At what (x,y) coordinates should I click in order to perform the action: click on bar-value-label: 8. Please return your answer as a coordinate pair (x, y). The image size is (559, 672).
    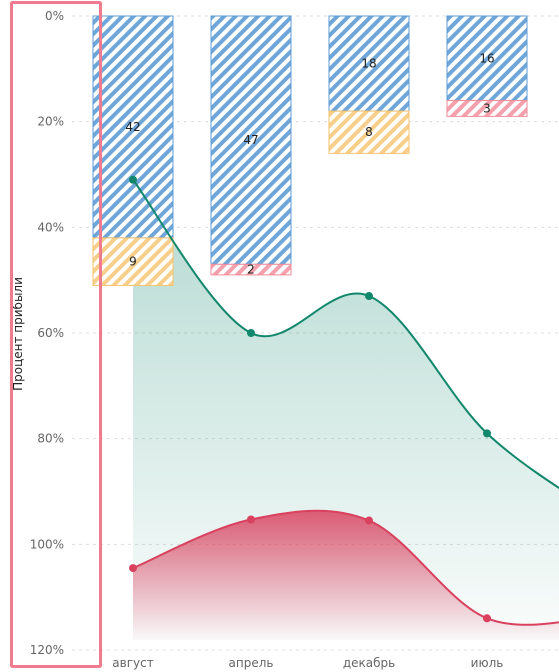
    Looking at the image, I should click on (369, 132).